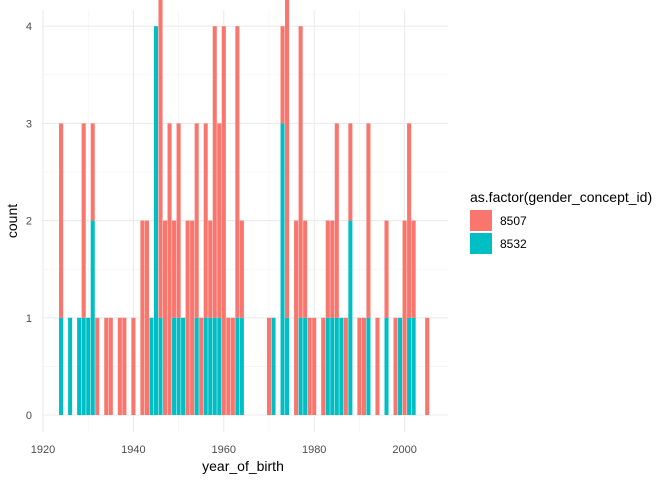  Describe the element at coordinates (43, 450) in the screenshot. I see `x-tick-label: 1920` at that location.